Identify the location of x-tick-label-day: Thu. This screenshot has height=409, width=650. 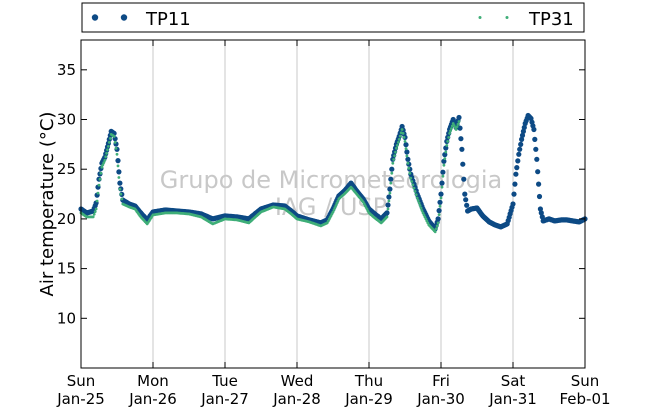
(368, 381).